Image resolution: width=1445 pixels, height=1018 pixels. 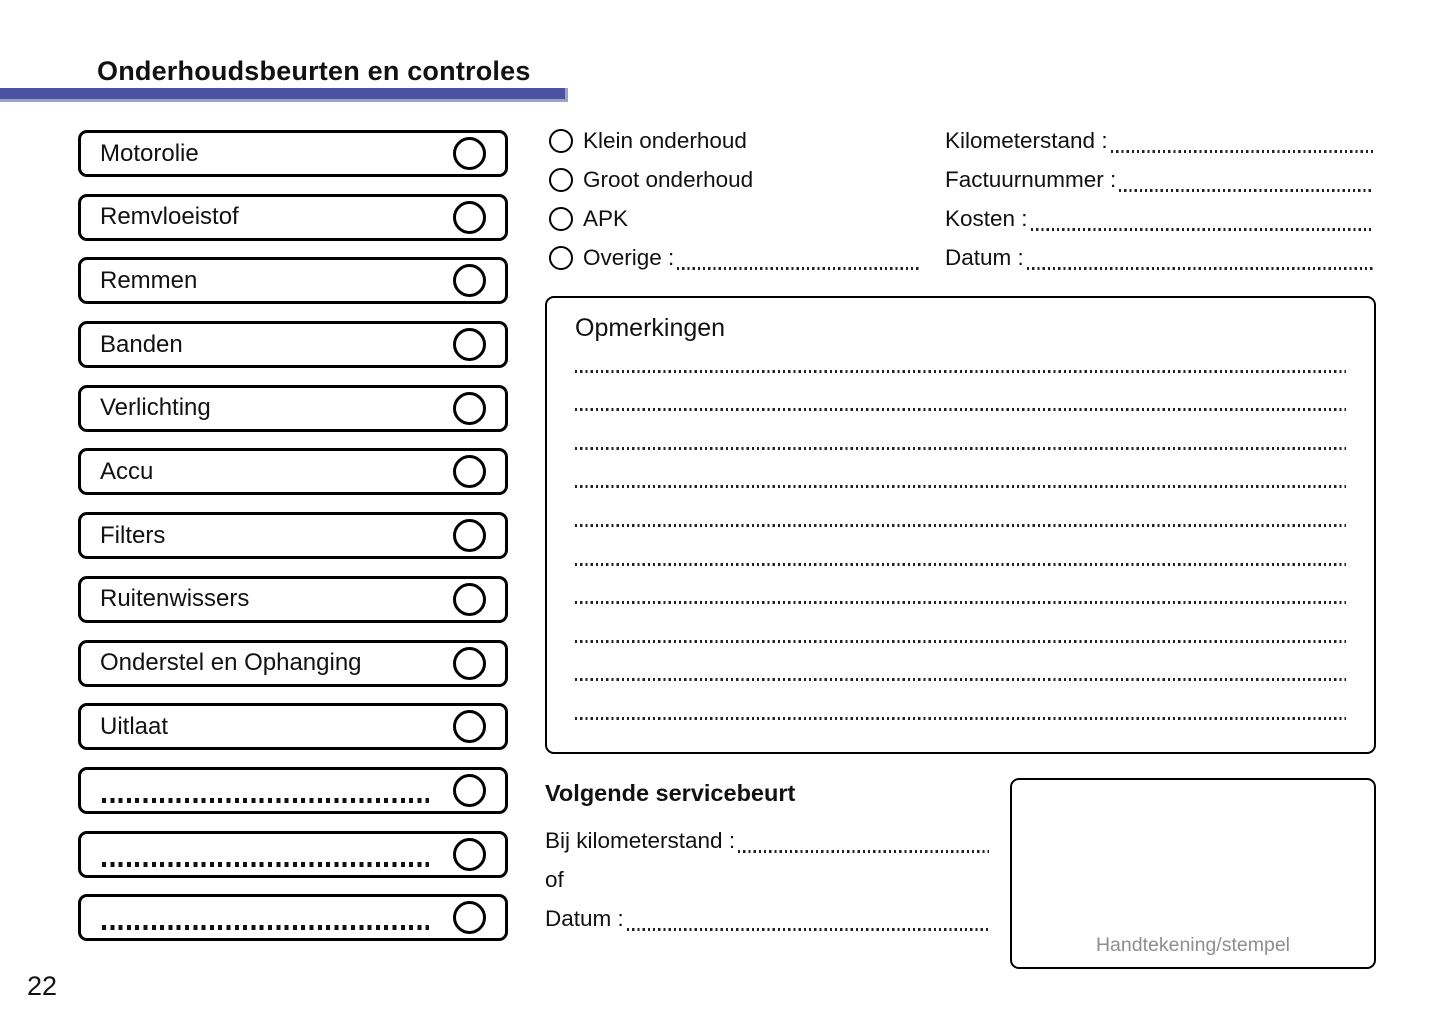 What do you see at coordinates (293, 472) in the screenshot?
I see `checklist-item: Accu` at bounding box center [293, 472].